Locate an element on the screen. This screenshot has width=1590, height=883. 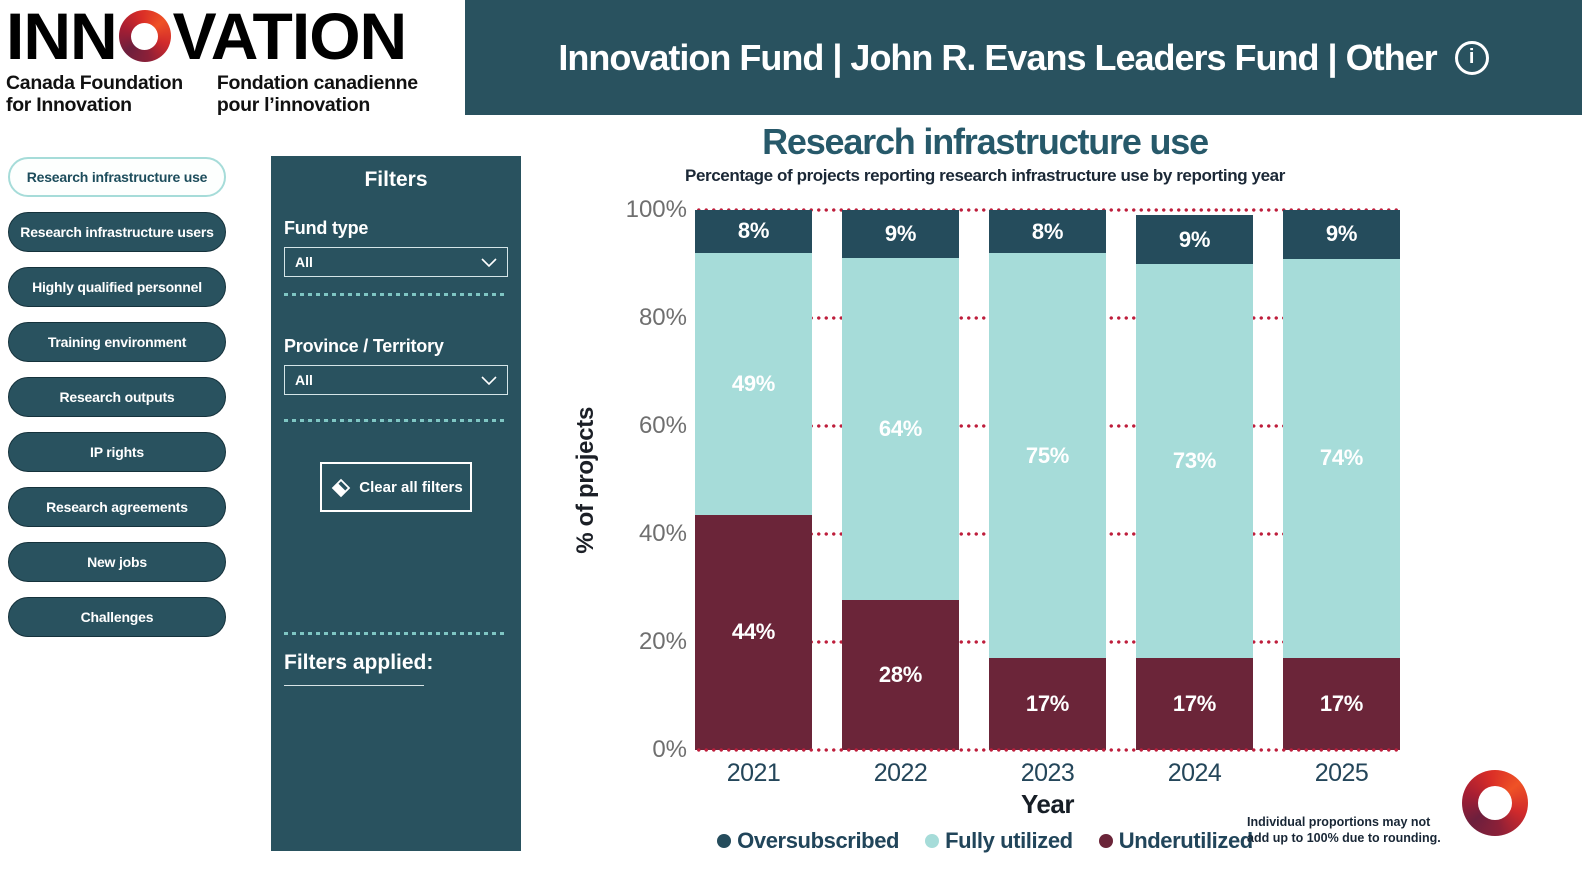
bar-value-label: 8% is located at coordinates (1047, 231).